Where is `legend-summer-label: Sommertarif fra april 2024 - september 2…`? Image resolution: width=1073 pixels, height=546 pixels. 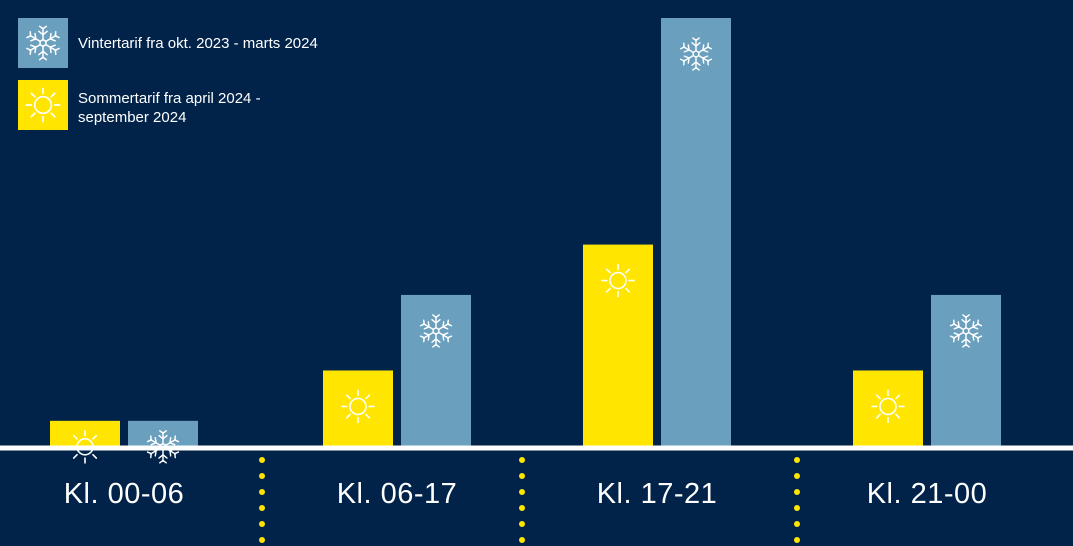
legend-summer-label: Sommertarif fra april 2024 - september 2… is located at coordinates (169, 108).